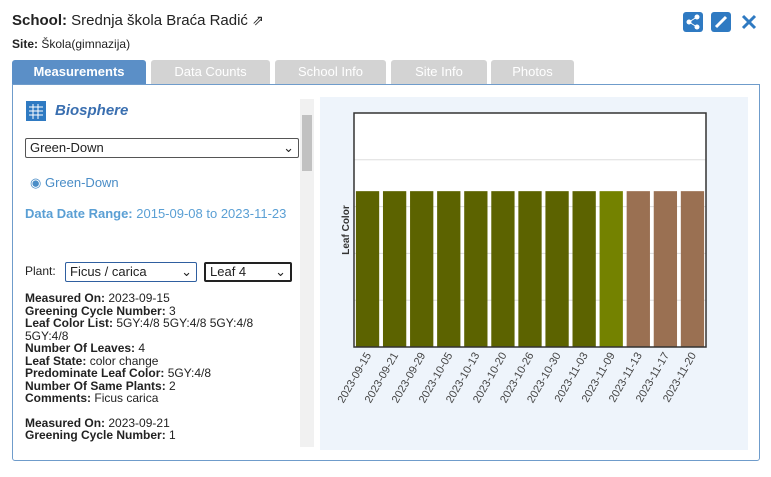 The width and height of the screenshot is (771, 477). What do you see at coordinates (439, 72) in the screenshot?
I see `tab: Site Info` at bounding box center [439, 72].